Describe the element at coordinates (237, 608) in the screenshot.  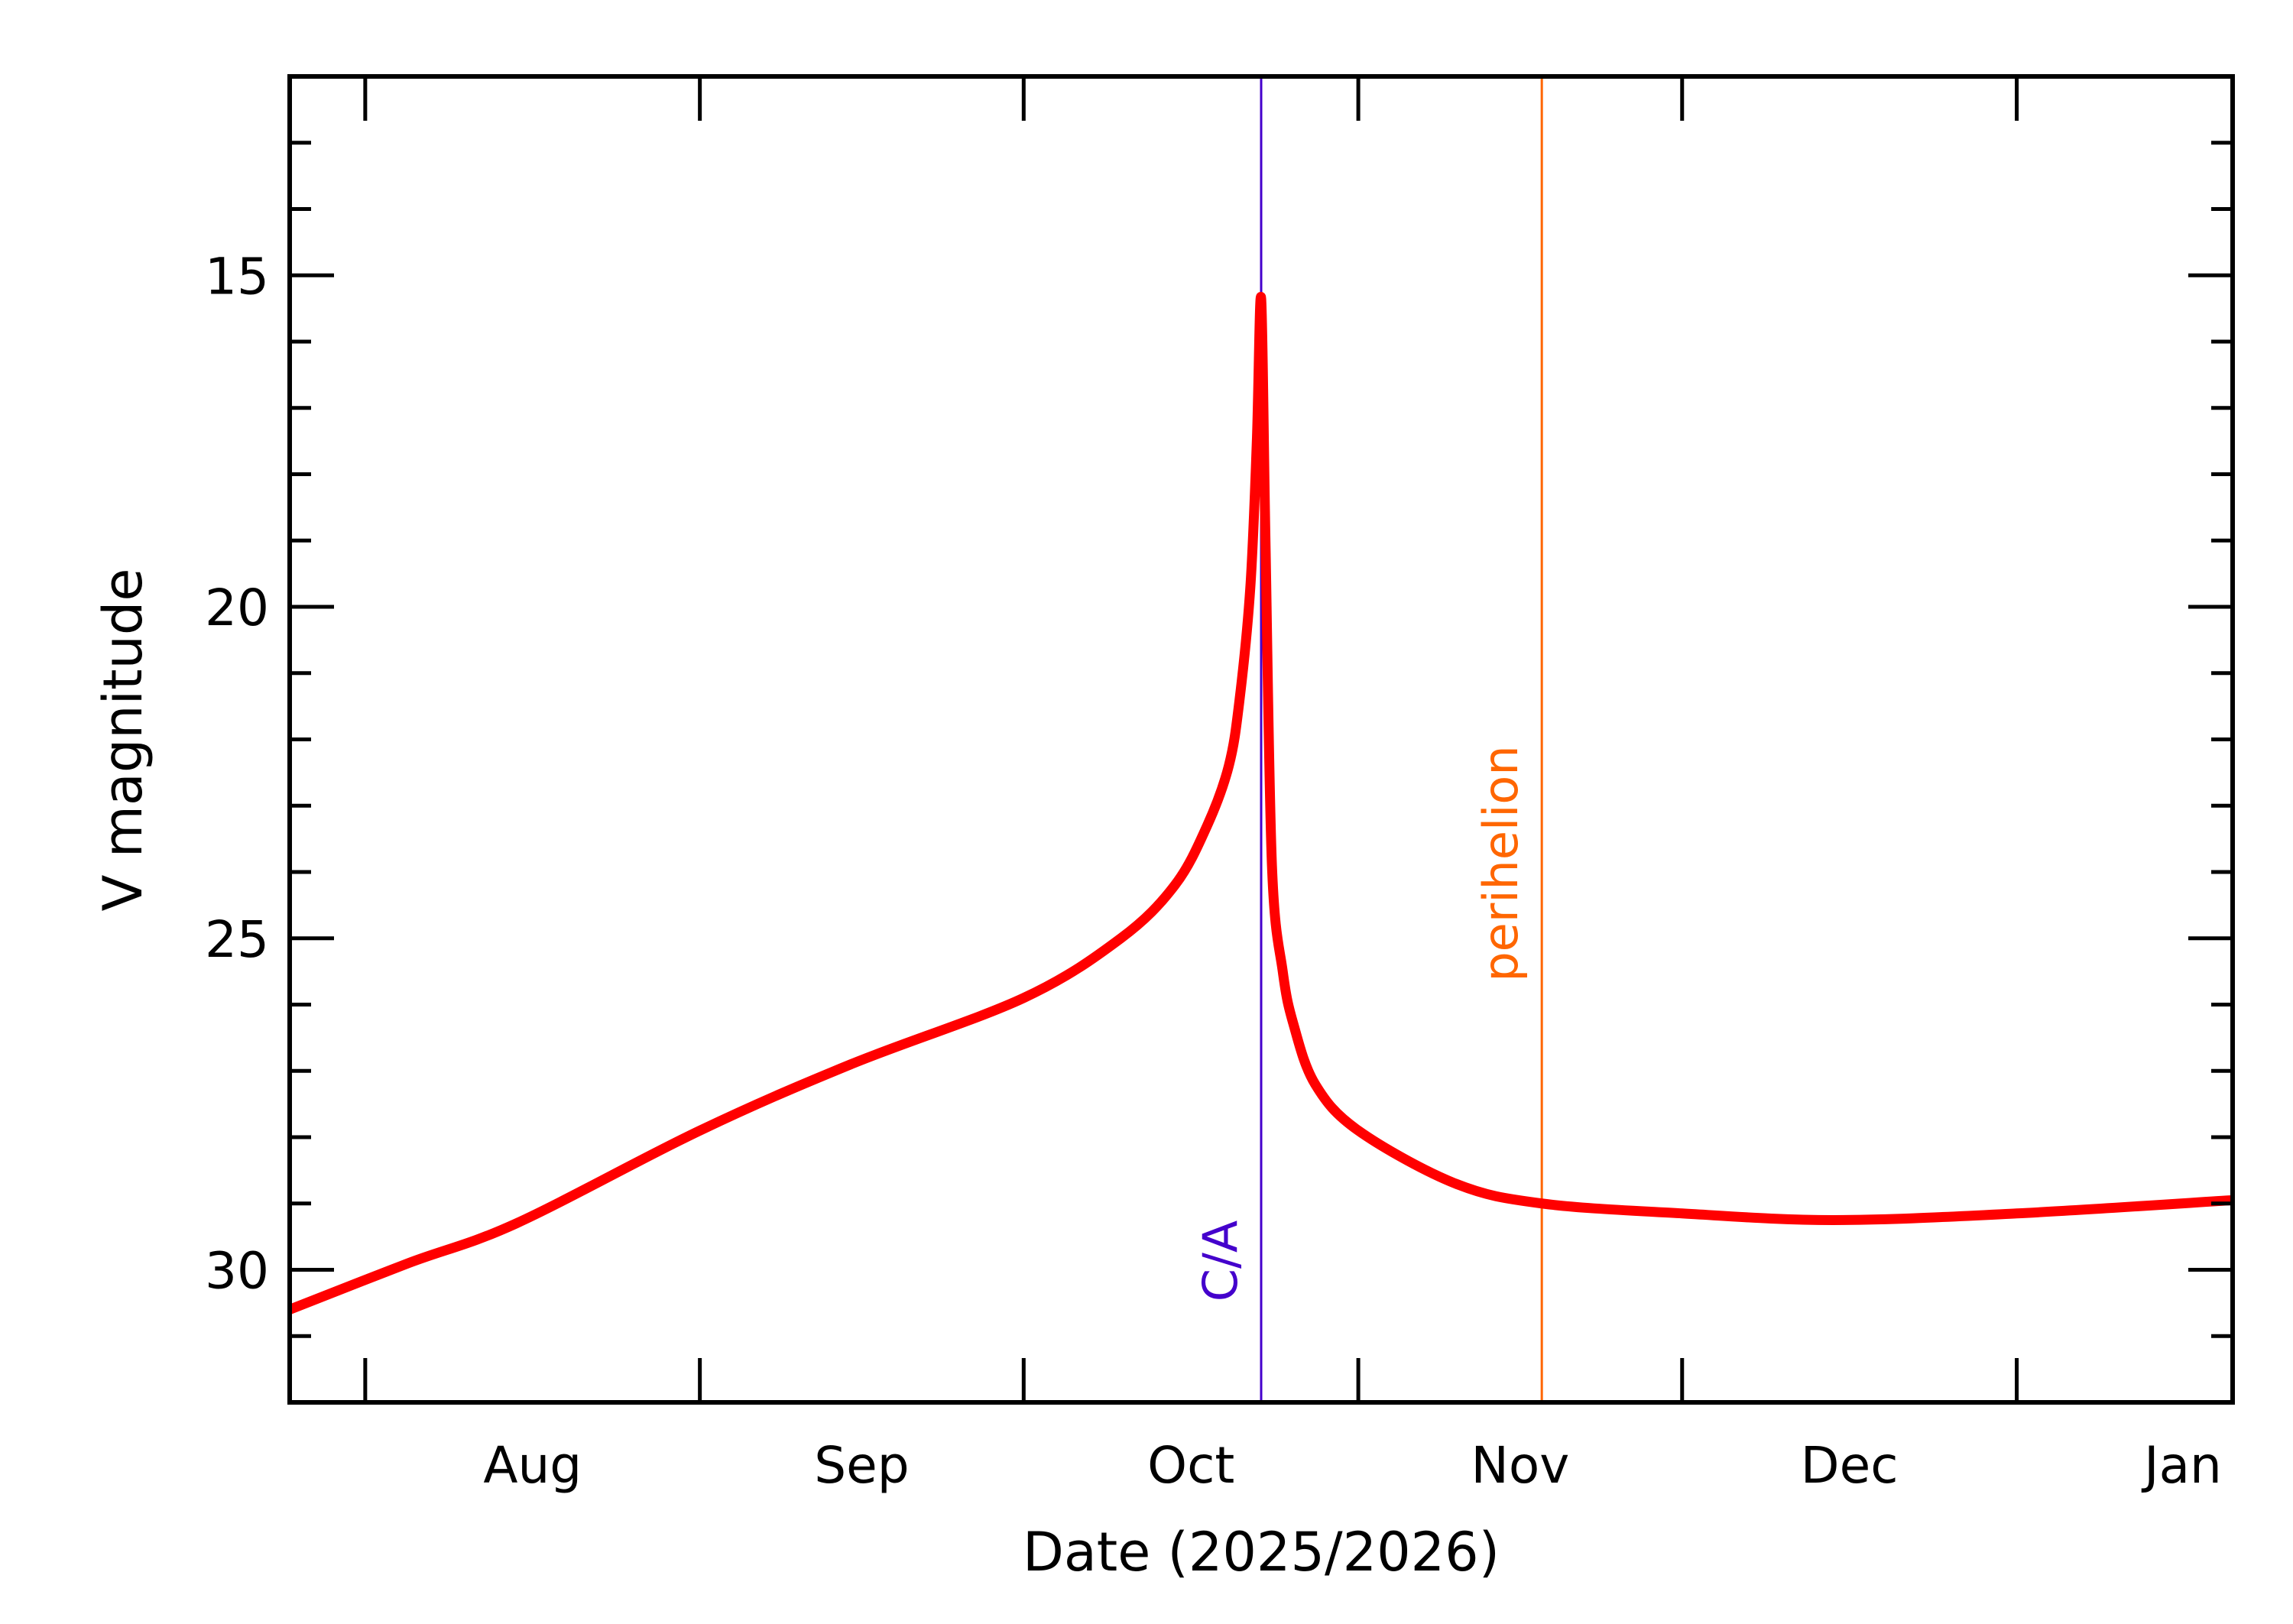
I see `y-tick-label: 20` at that location.